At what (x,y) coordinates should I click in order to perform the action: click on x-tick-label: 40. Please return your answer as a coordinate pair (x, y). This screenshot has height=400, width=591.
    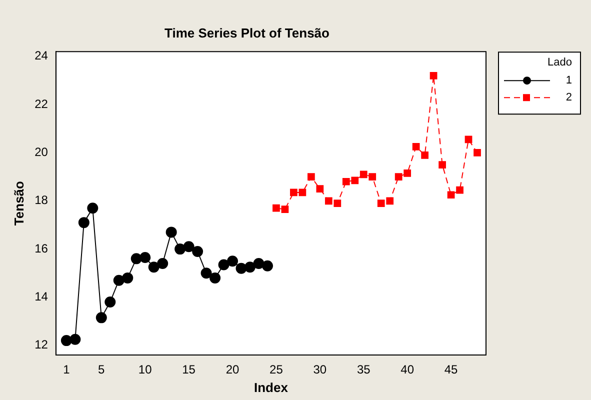
    Looking at the image, I should click on (407, 369).